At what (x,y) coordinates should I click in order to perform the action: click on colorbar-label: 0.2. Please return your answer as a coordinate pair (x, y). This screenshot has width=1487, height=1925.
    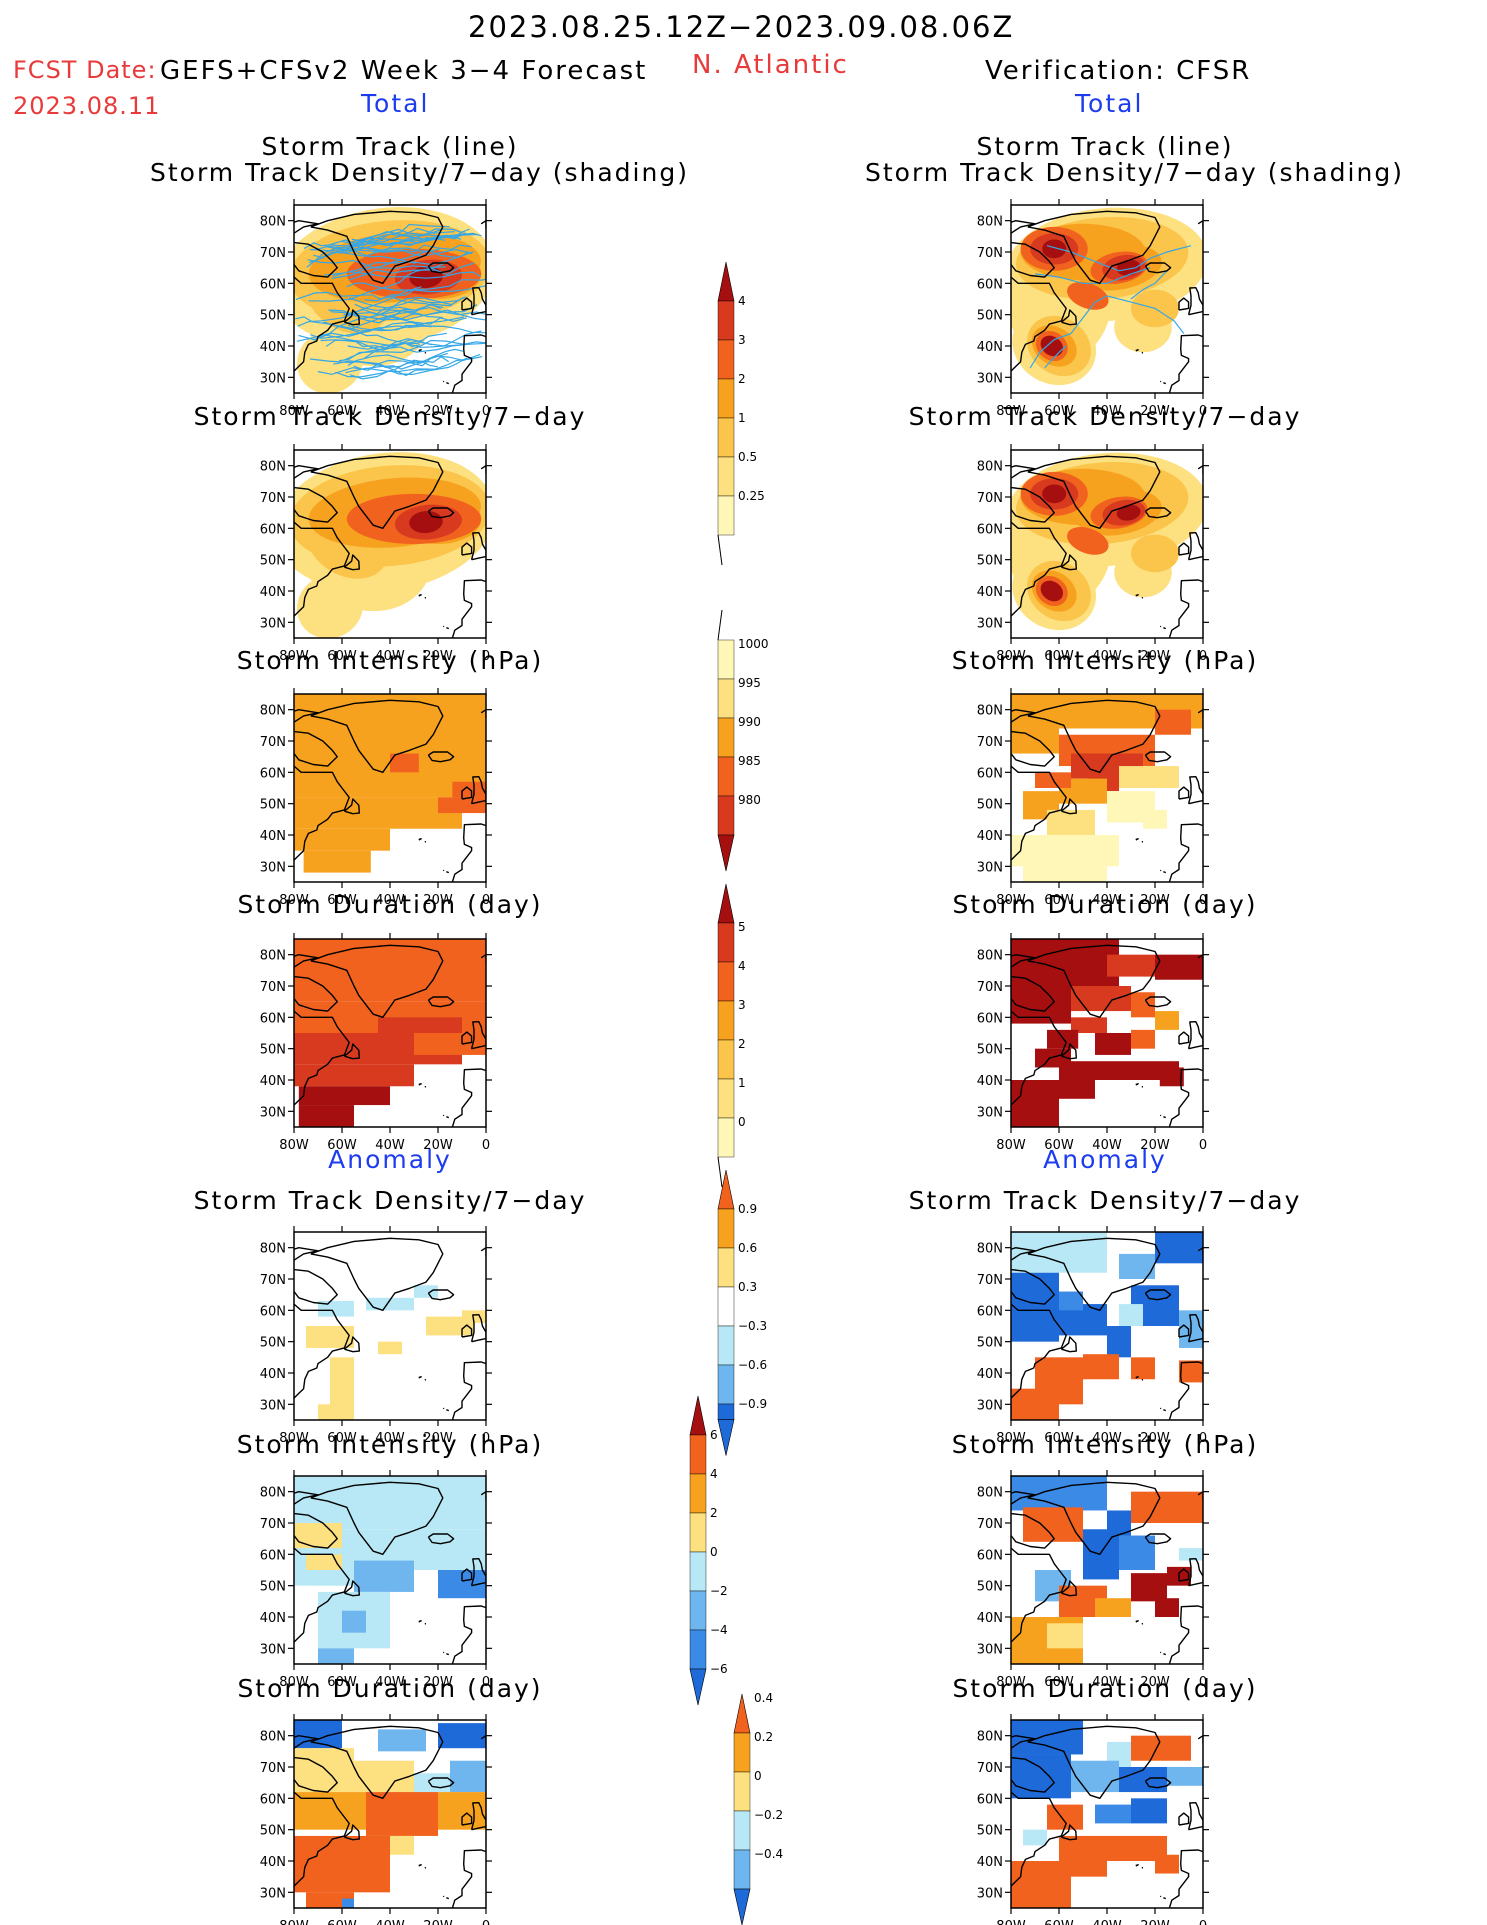
    Looking at the image, I should click on (763, 1737).